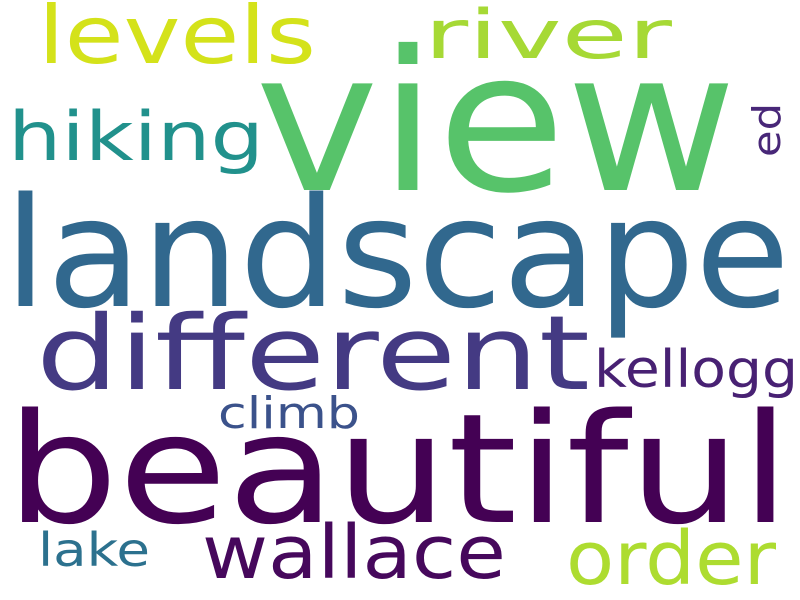  I want to click on word-different: different, so click(313, 354).